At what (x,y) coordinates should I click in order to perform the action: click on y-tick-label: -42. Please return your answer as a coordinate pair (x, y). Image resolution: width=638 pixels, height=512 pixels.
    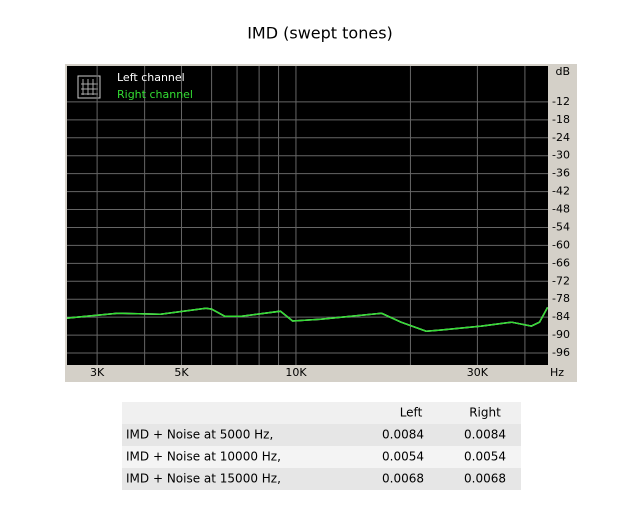
    Looking at the image, I should click on (561, 191).